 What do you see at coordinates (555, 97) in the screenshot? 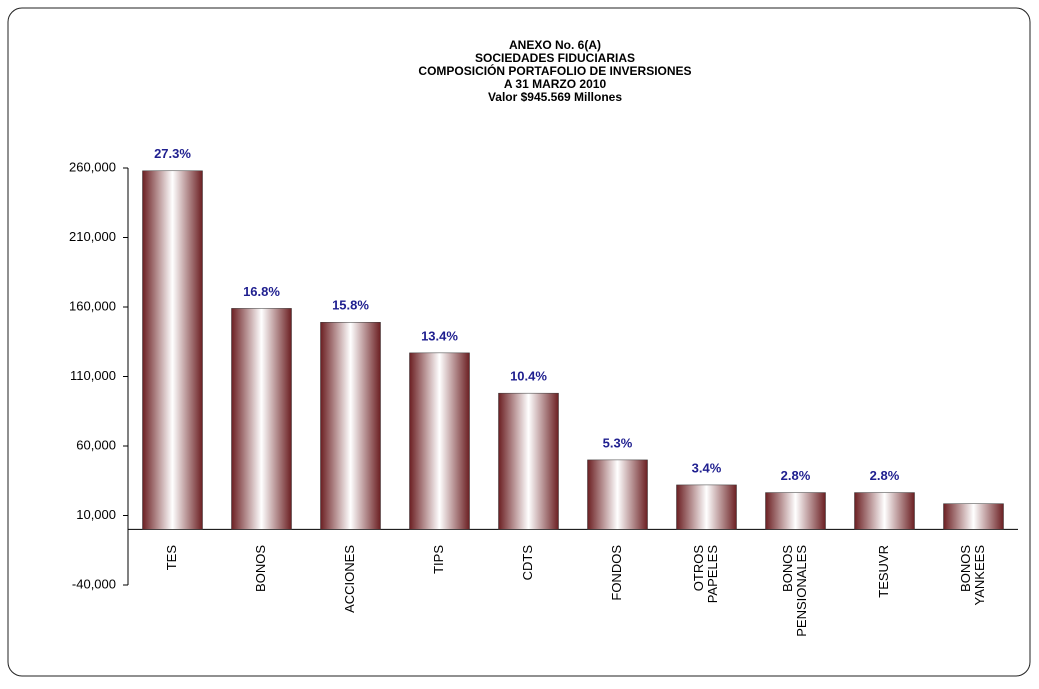
I see `chart-title: Valor $945.569 Millones` at bounding box center [555, 97].